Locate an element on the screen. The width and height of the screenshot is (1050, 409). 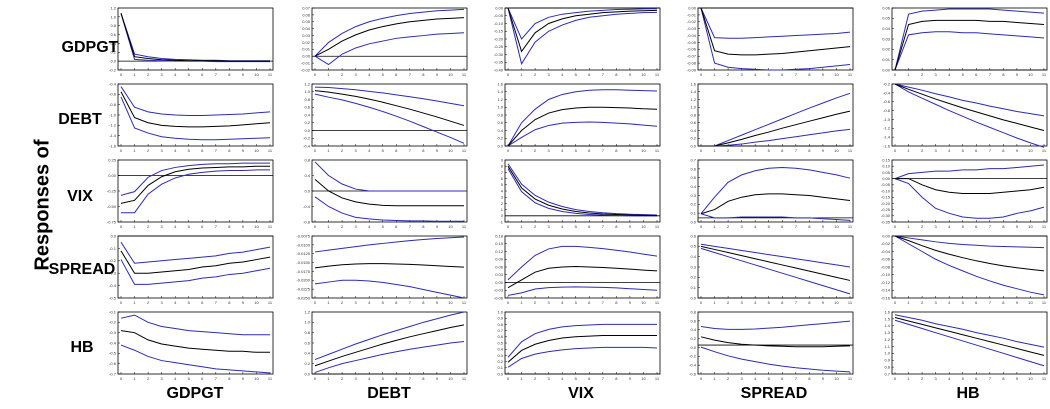
y-tick-label: -0.0125 is located at coordinates (303, 253).